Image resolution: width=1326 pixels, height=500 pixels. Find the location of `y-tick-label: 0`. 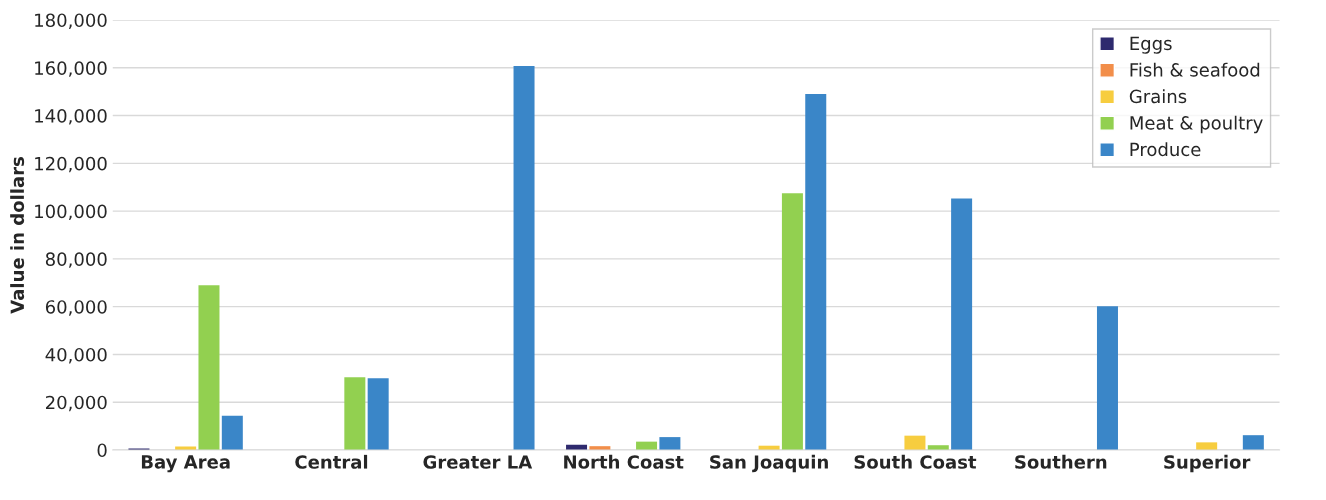

y-tick-label: 0 is located at coordinates (102, 450).